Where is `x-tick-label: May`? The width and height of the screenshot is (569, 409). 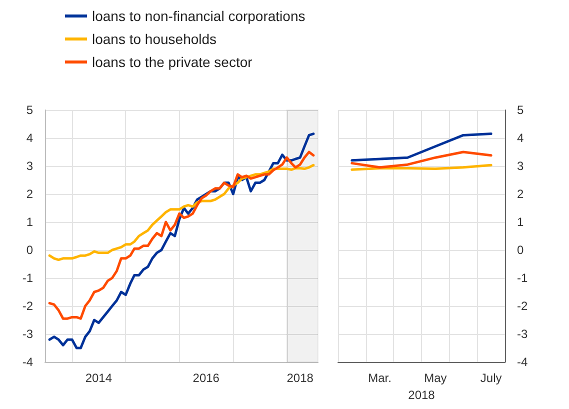 x-tick-label: May is located at coordinates (435, 378).